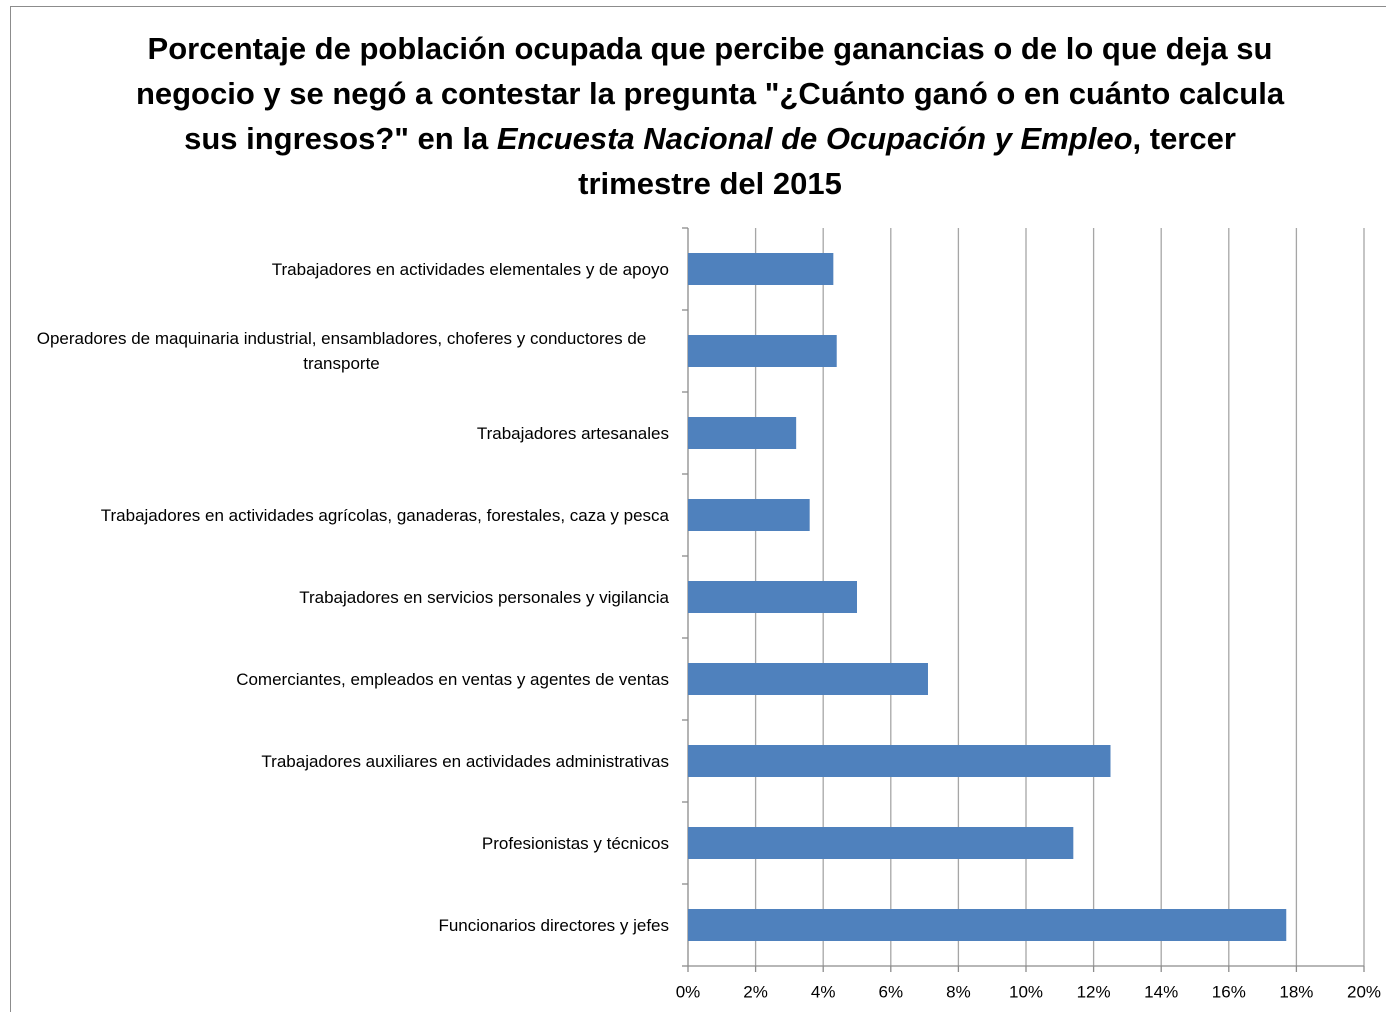 The image size is (1387, 1013). I want to click on x-tick-label: 2%, so click(755, 991).